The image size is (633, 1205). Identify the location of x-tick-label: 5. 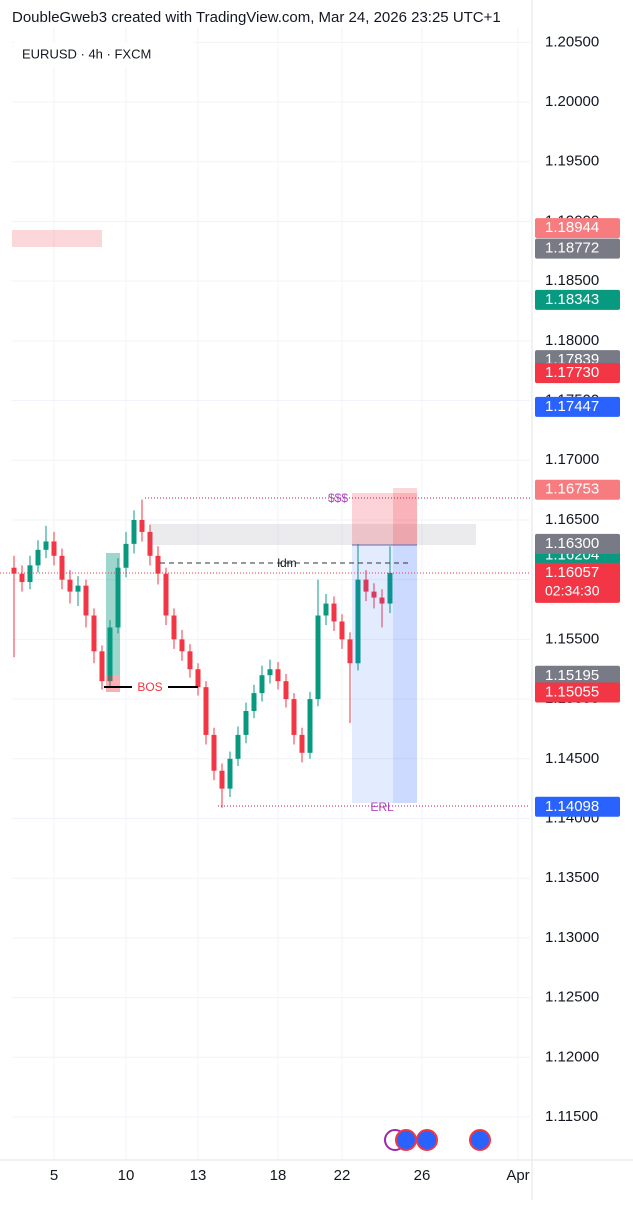
(54, 1175).